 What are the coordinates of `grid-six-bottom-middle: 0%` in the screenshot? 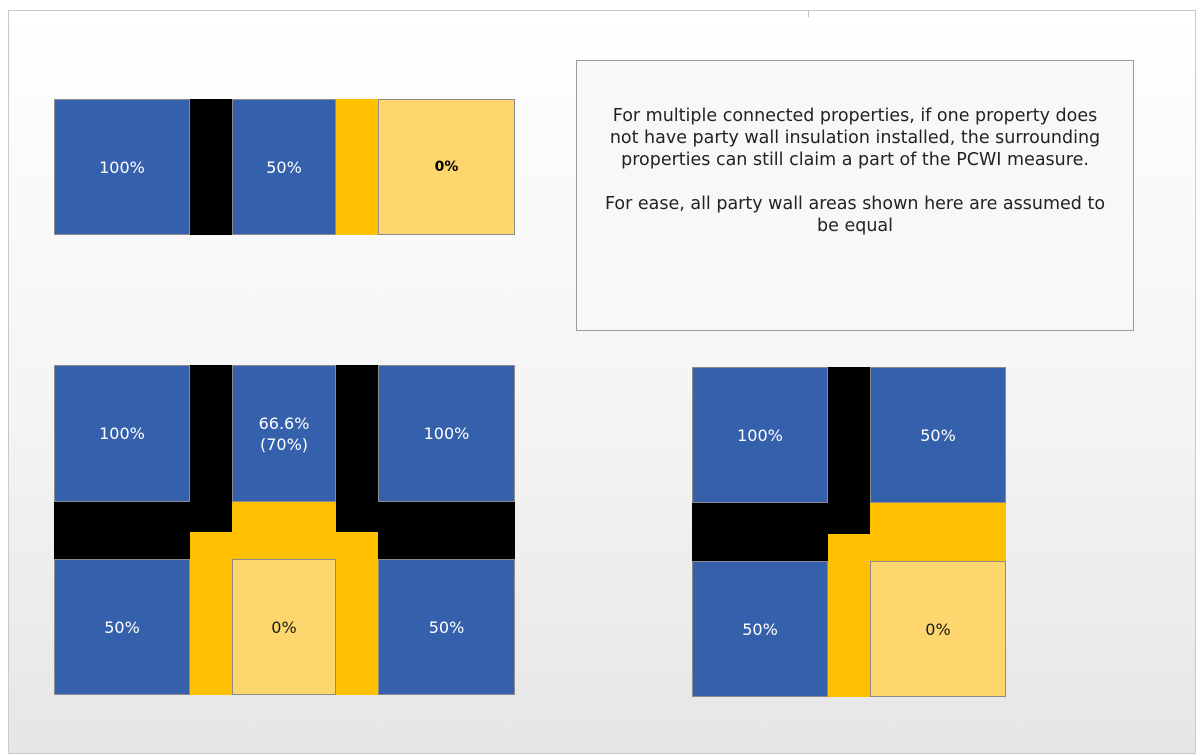 It's located at (284, 627).